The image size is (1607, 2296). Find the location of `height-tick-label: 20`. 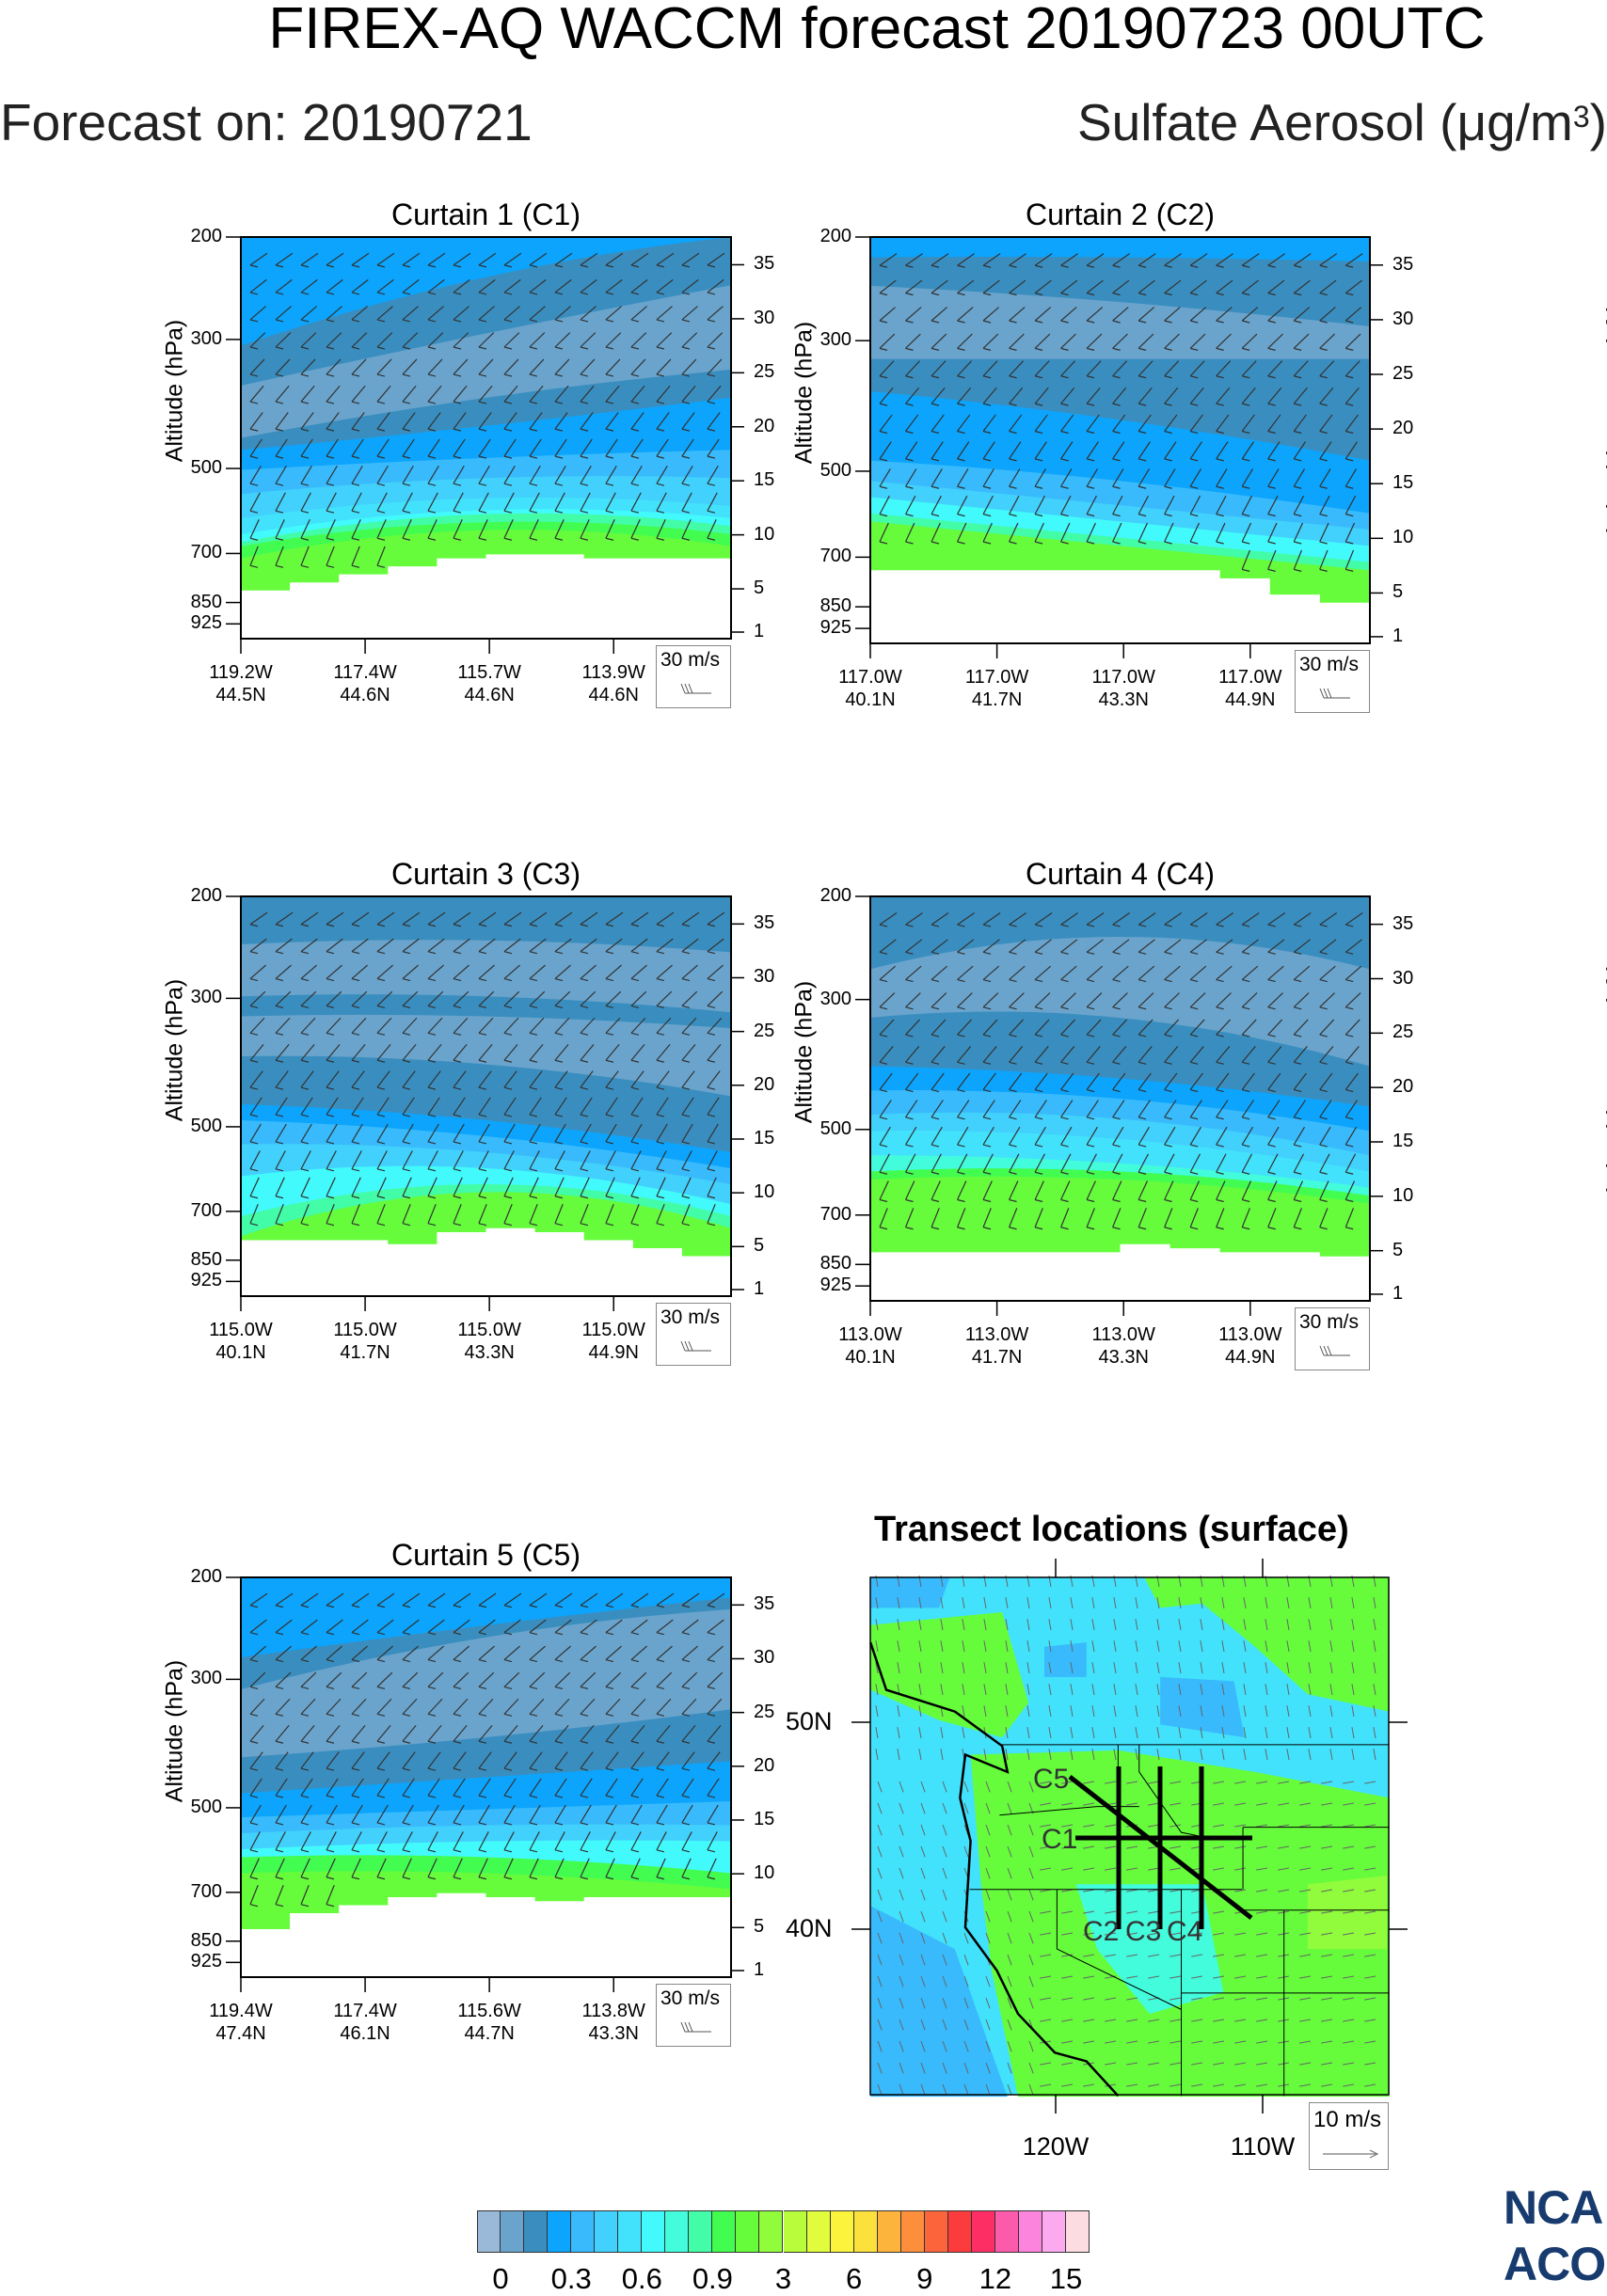

height-tick-label: 20 is located at coordinates (765, 1084).